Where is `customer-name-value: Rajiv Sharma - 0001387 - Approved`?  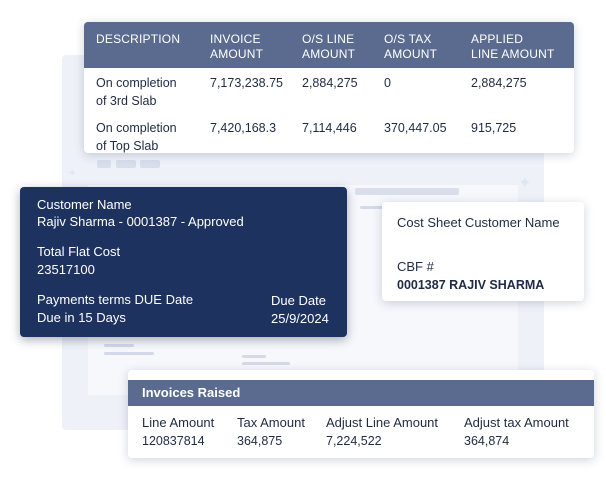
customer-name-value: Rajiv Sharma - 0001387 - Approved is located at coordinates (140, 221).